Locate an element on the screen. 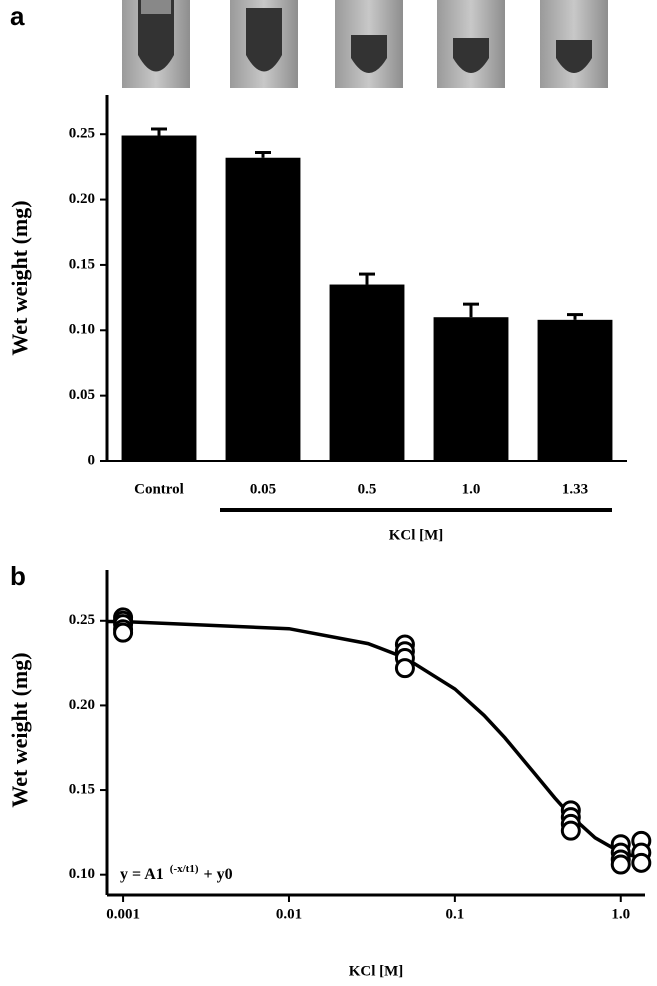 This screenshot has height=986, width=657. equation: y = A1 (-x/t1) + y0 is located at coordinates (176, 873).